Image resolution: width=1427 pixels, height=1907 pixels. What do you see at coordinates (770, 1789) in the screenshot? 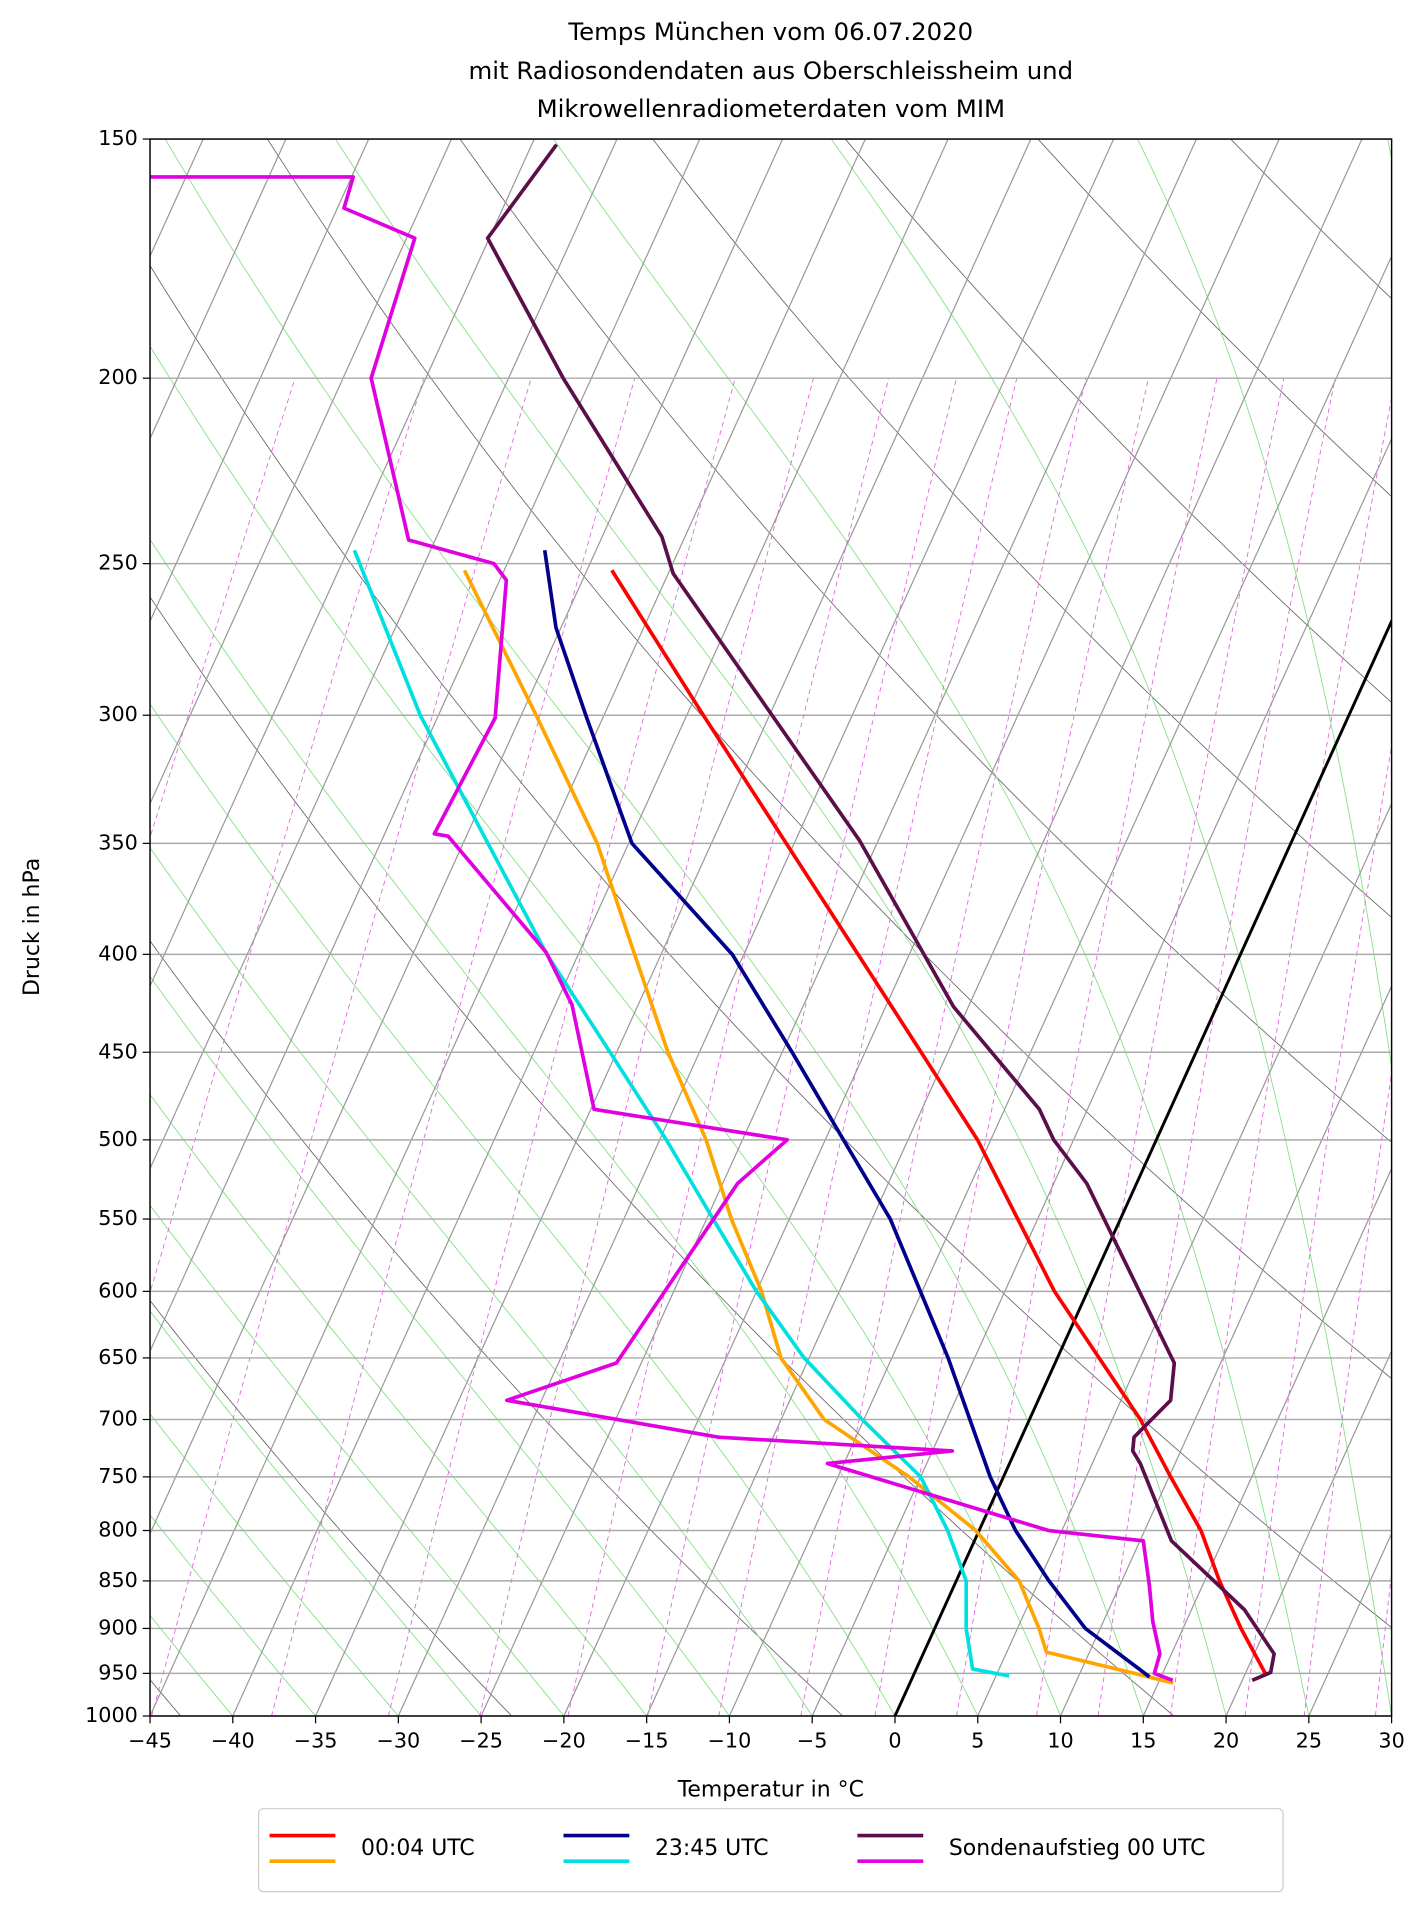
I see `x-axis-label: Temperatur in °C` at bounding box center [770, 1789].